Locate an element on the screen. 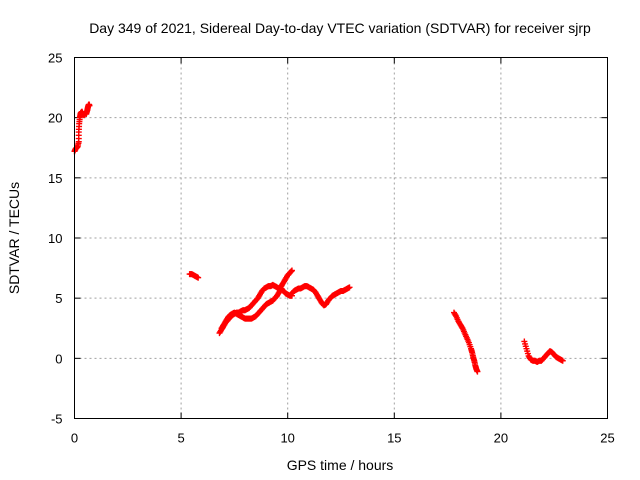  y-tick-label: -5 is located at coordinates (57, 419).